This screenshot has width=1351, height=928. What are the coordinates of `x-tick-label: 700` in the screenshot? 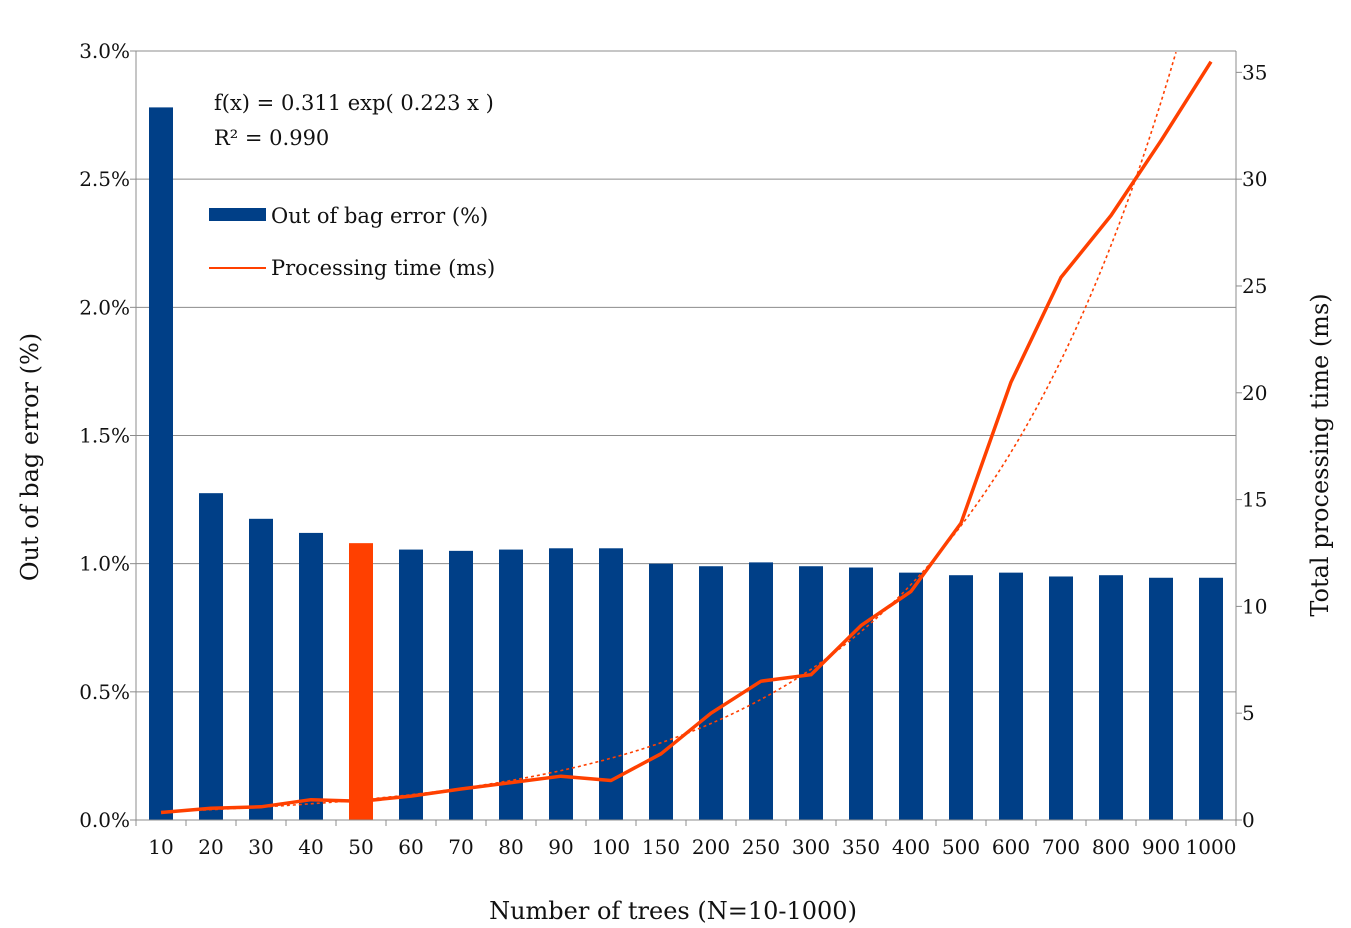 It's located at (1061, 847).